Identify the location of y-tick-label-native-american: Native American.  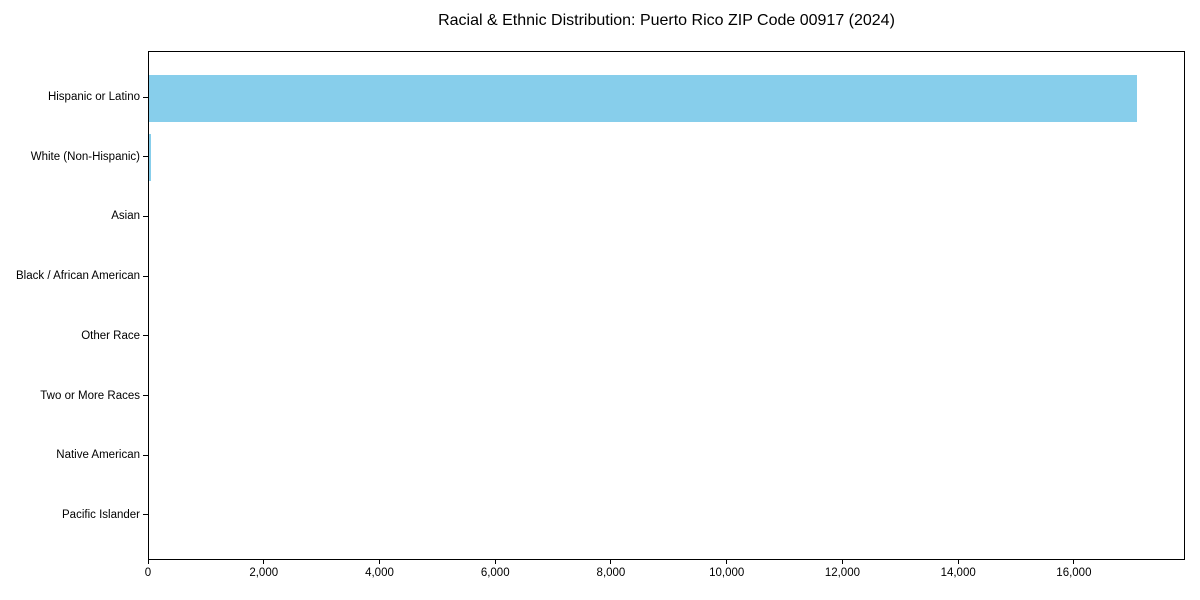
(98, 455).